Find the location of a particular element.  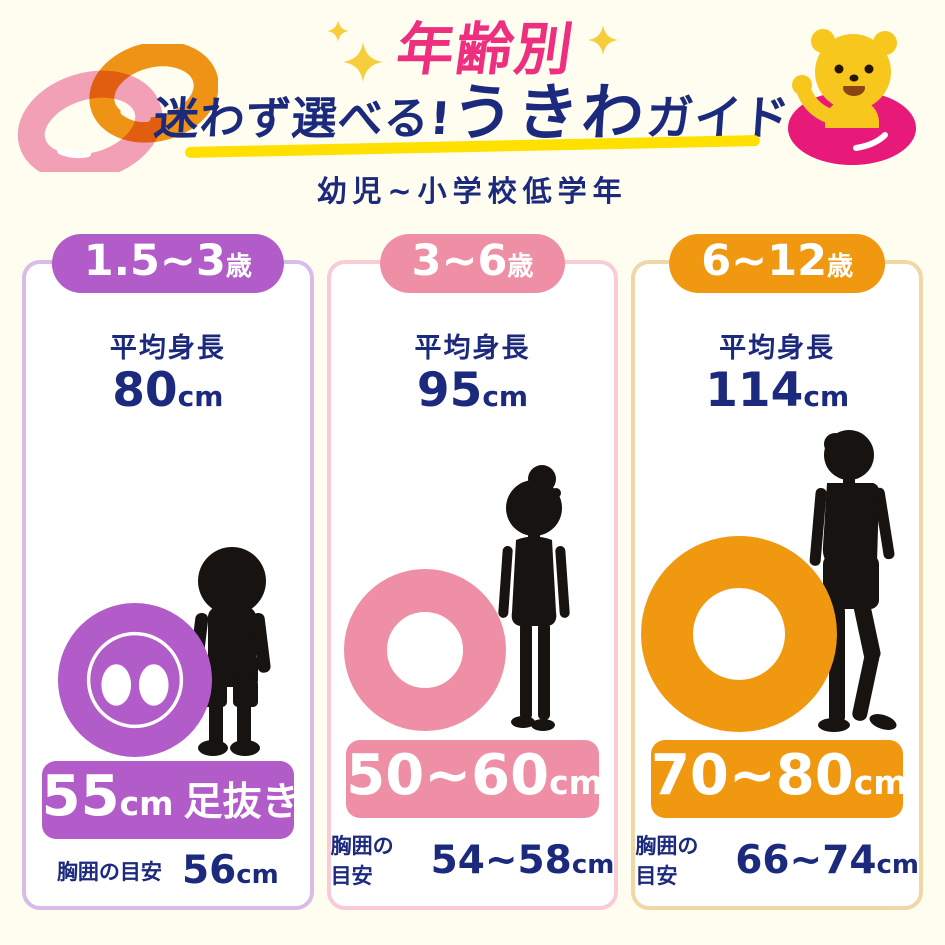

height-number: 114 is located at coordinates (754, 390).